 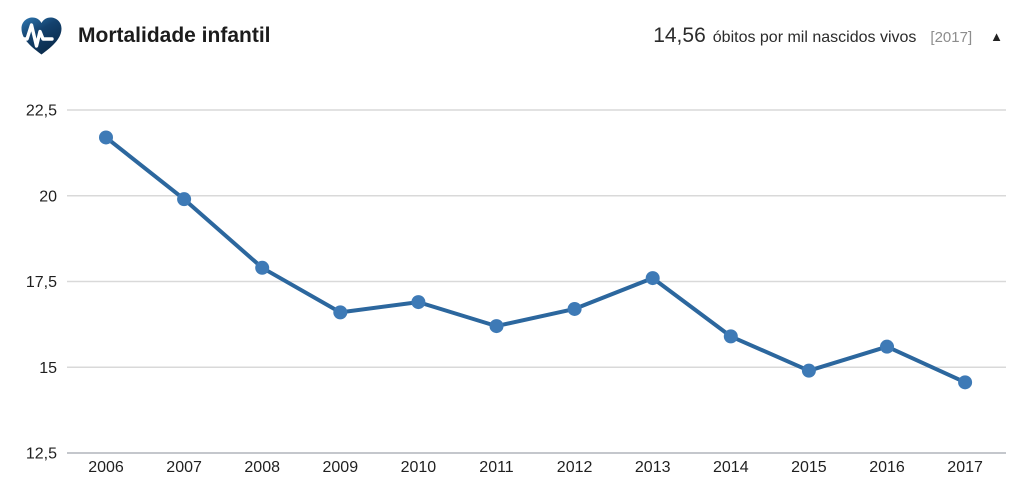 I want to click on pulse-line, so click(x=34, y=35).